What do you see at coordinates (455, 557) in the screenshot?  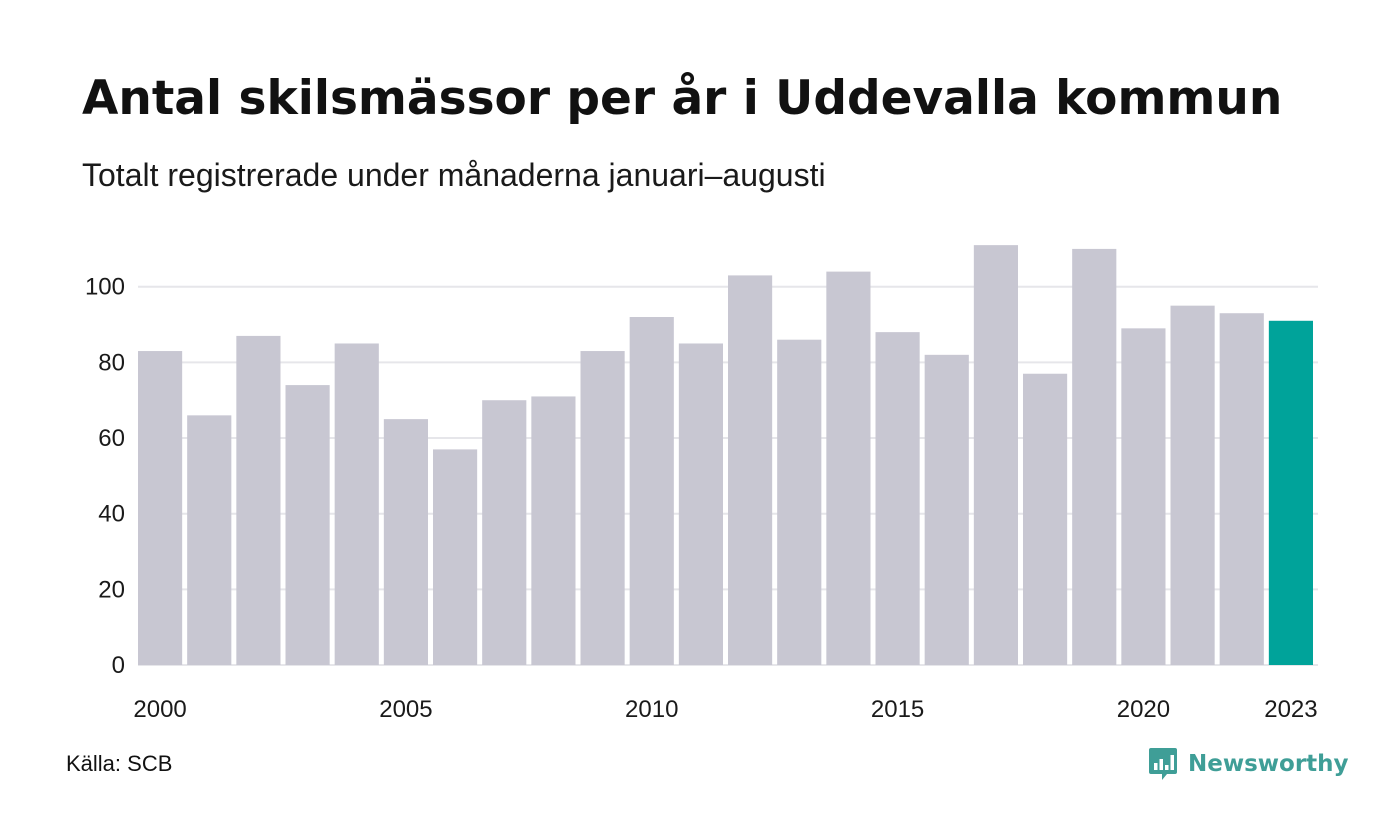 I see `bar-2006` at bounding box center [455, 557].